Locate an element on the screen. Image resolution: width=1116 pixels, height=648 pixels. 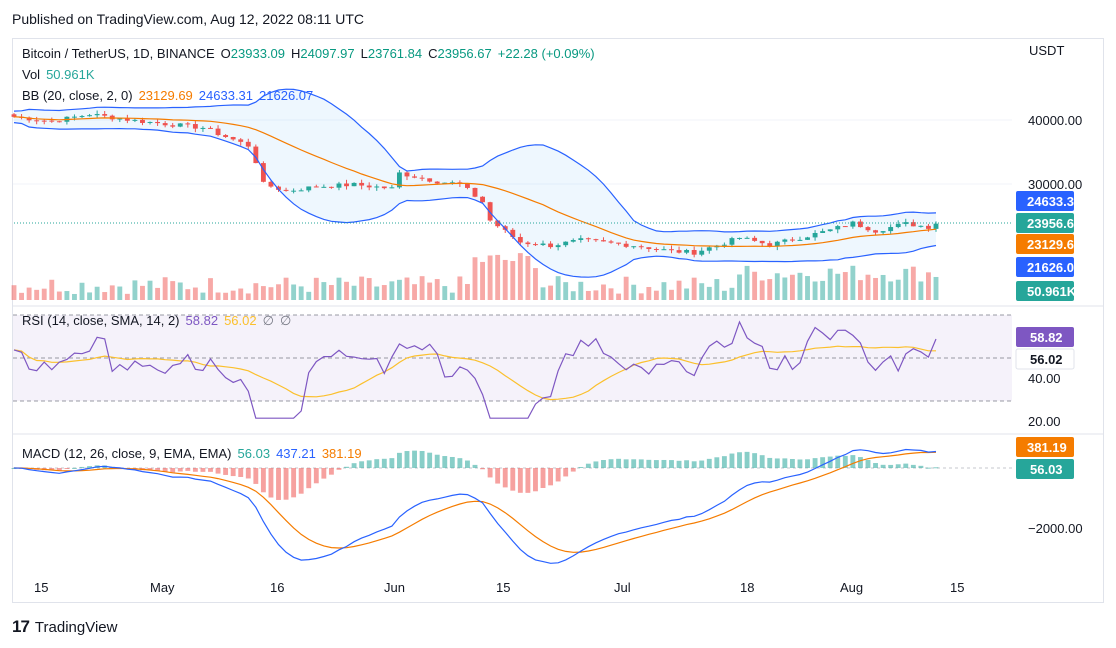
svg-text: 23129.69 is located at coordinates (1054, 244).